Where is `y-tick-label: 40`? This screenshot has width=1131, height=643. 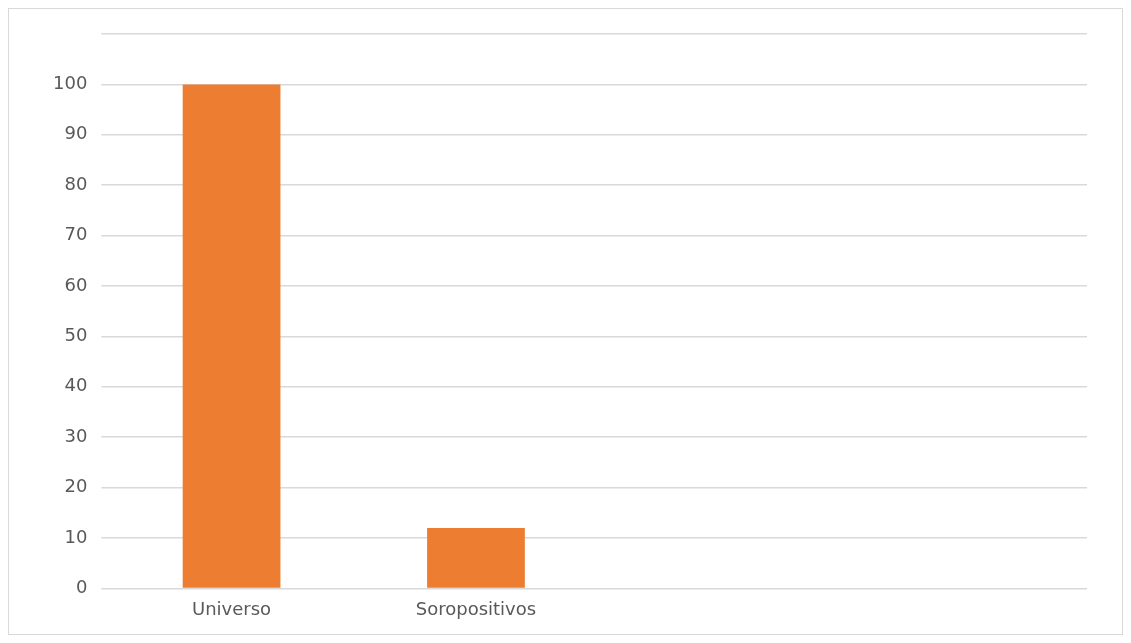 y-tick-label: 40 is located at coordinates (76, 385).